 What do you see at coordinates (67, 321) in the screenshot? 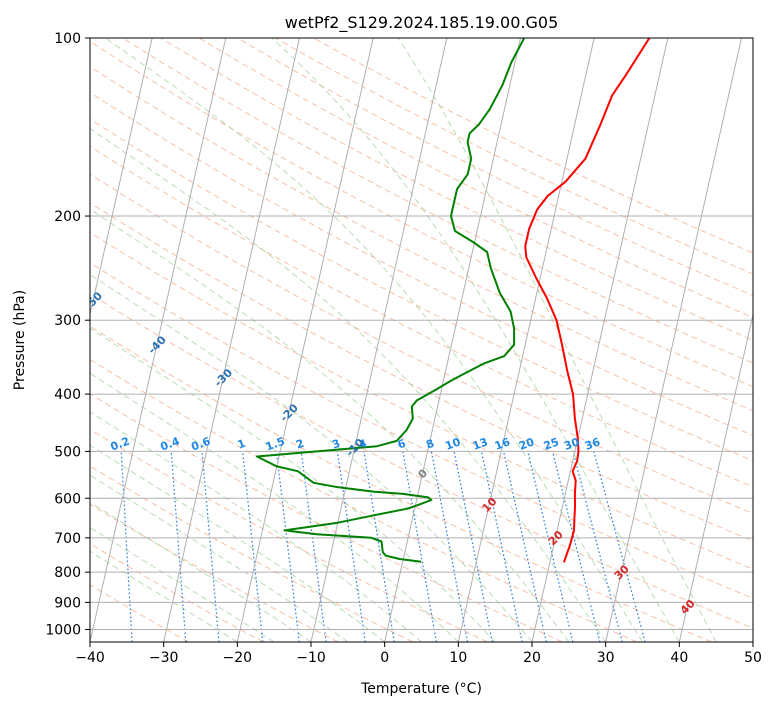
I see `y-tick-label: 300` at bounding box center [67, 321].